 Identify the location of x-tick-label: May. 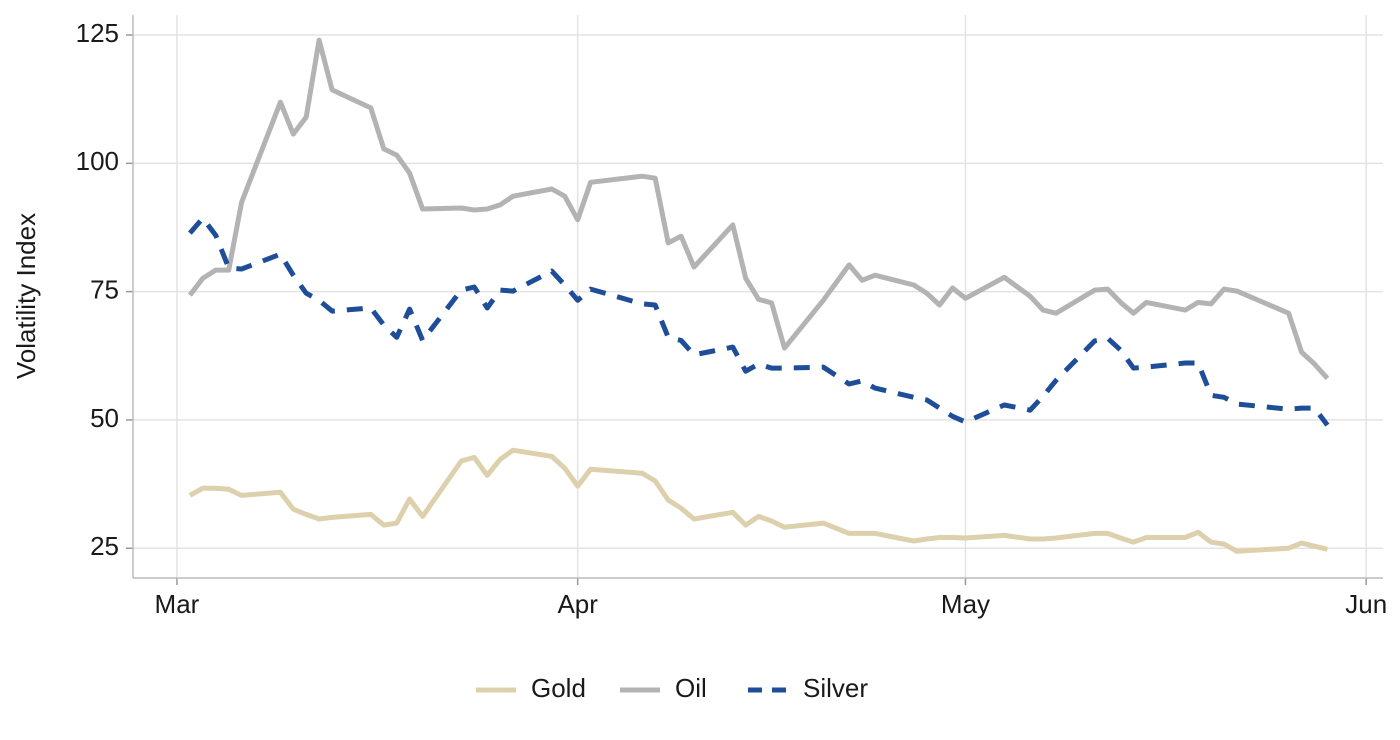
(965, 604).